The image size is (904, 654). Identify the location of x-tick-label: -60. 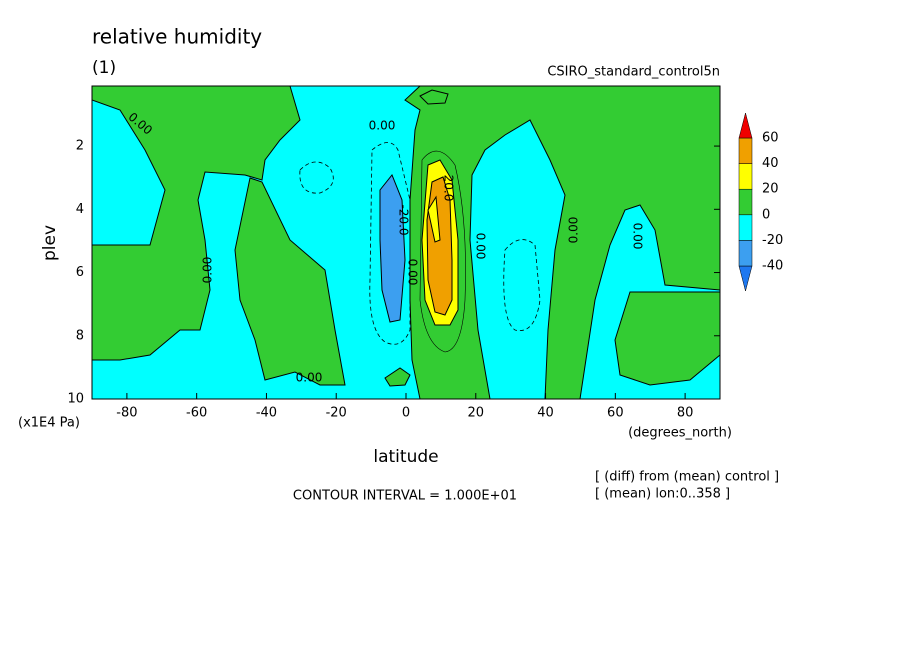
(196, 413).